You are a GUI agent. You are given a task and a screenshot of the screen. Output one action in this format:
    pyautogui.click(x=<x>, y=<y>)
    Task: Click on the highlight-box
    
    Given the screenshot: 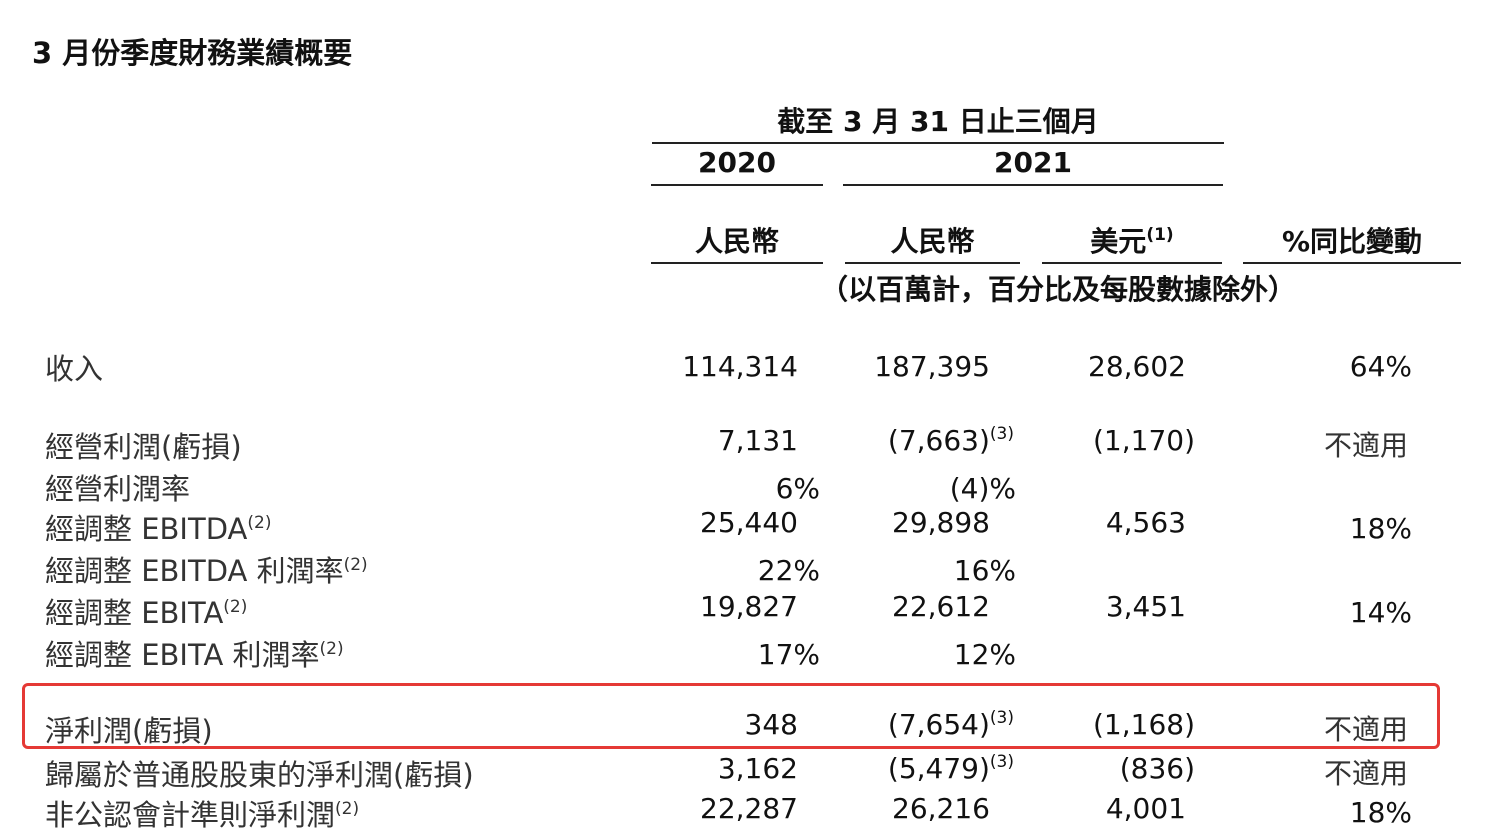 What is the action you would take?
    pyautogui.click(x=731, y=716)
    